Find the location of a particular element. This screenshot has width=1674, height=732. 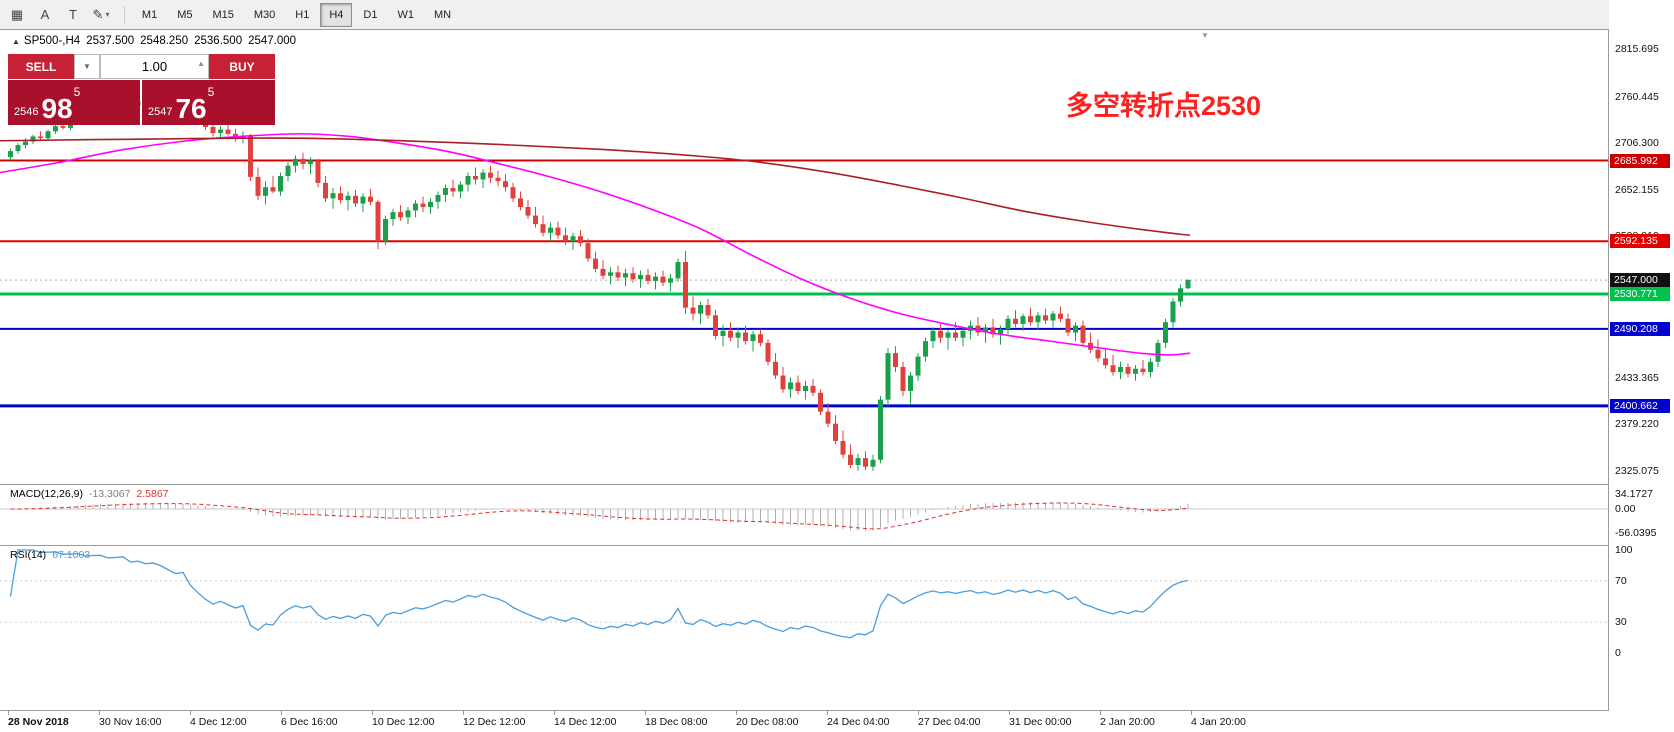

time-axis-label: 4 Dec 12:00 is located at coordinates (218, 722).